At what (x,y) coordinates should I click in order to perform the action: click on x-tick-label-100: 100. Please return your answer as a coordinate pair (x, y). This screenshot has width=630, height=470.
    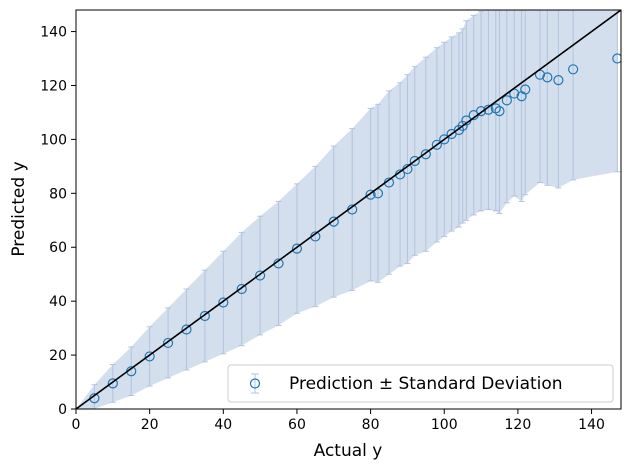
    Looking at the image, I should click on (444, 425).